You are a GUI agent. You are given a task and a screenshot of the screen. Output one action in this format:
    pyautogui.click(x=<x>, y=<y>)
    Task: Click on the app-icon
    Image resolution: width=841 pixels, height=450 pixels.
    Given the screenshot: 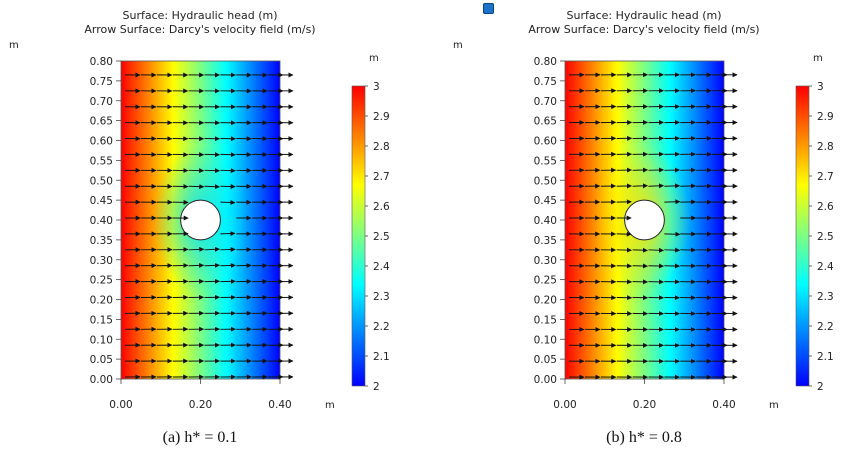 What is the action you would take?
    pyautogui.click(x=488, y=8)
    